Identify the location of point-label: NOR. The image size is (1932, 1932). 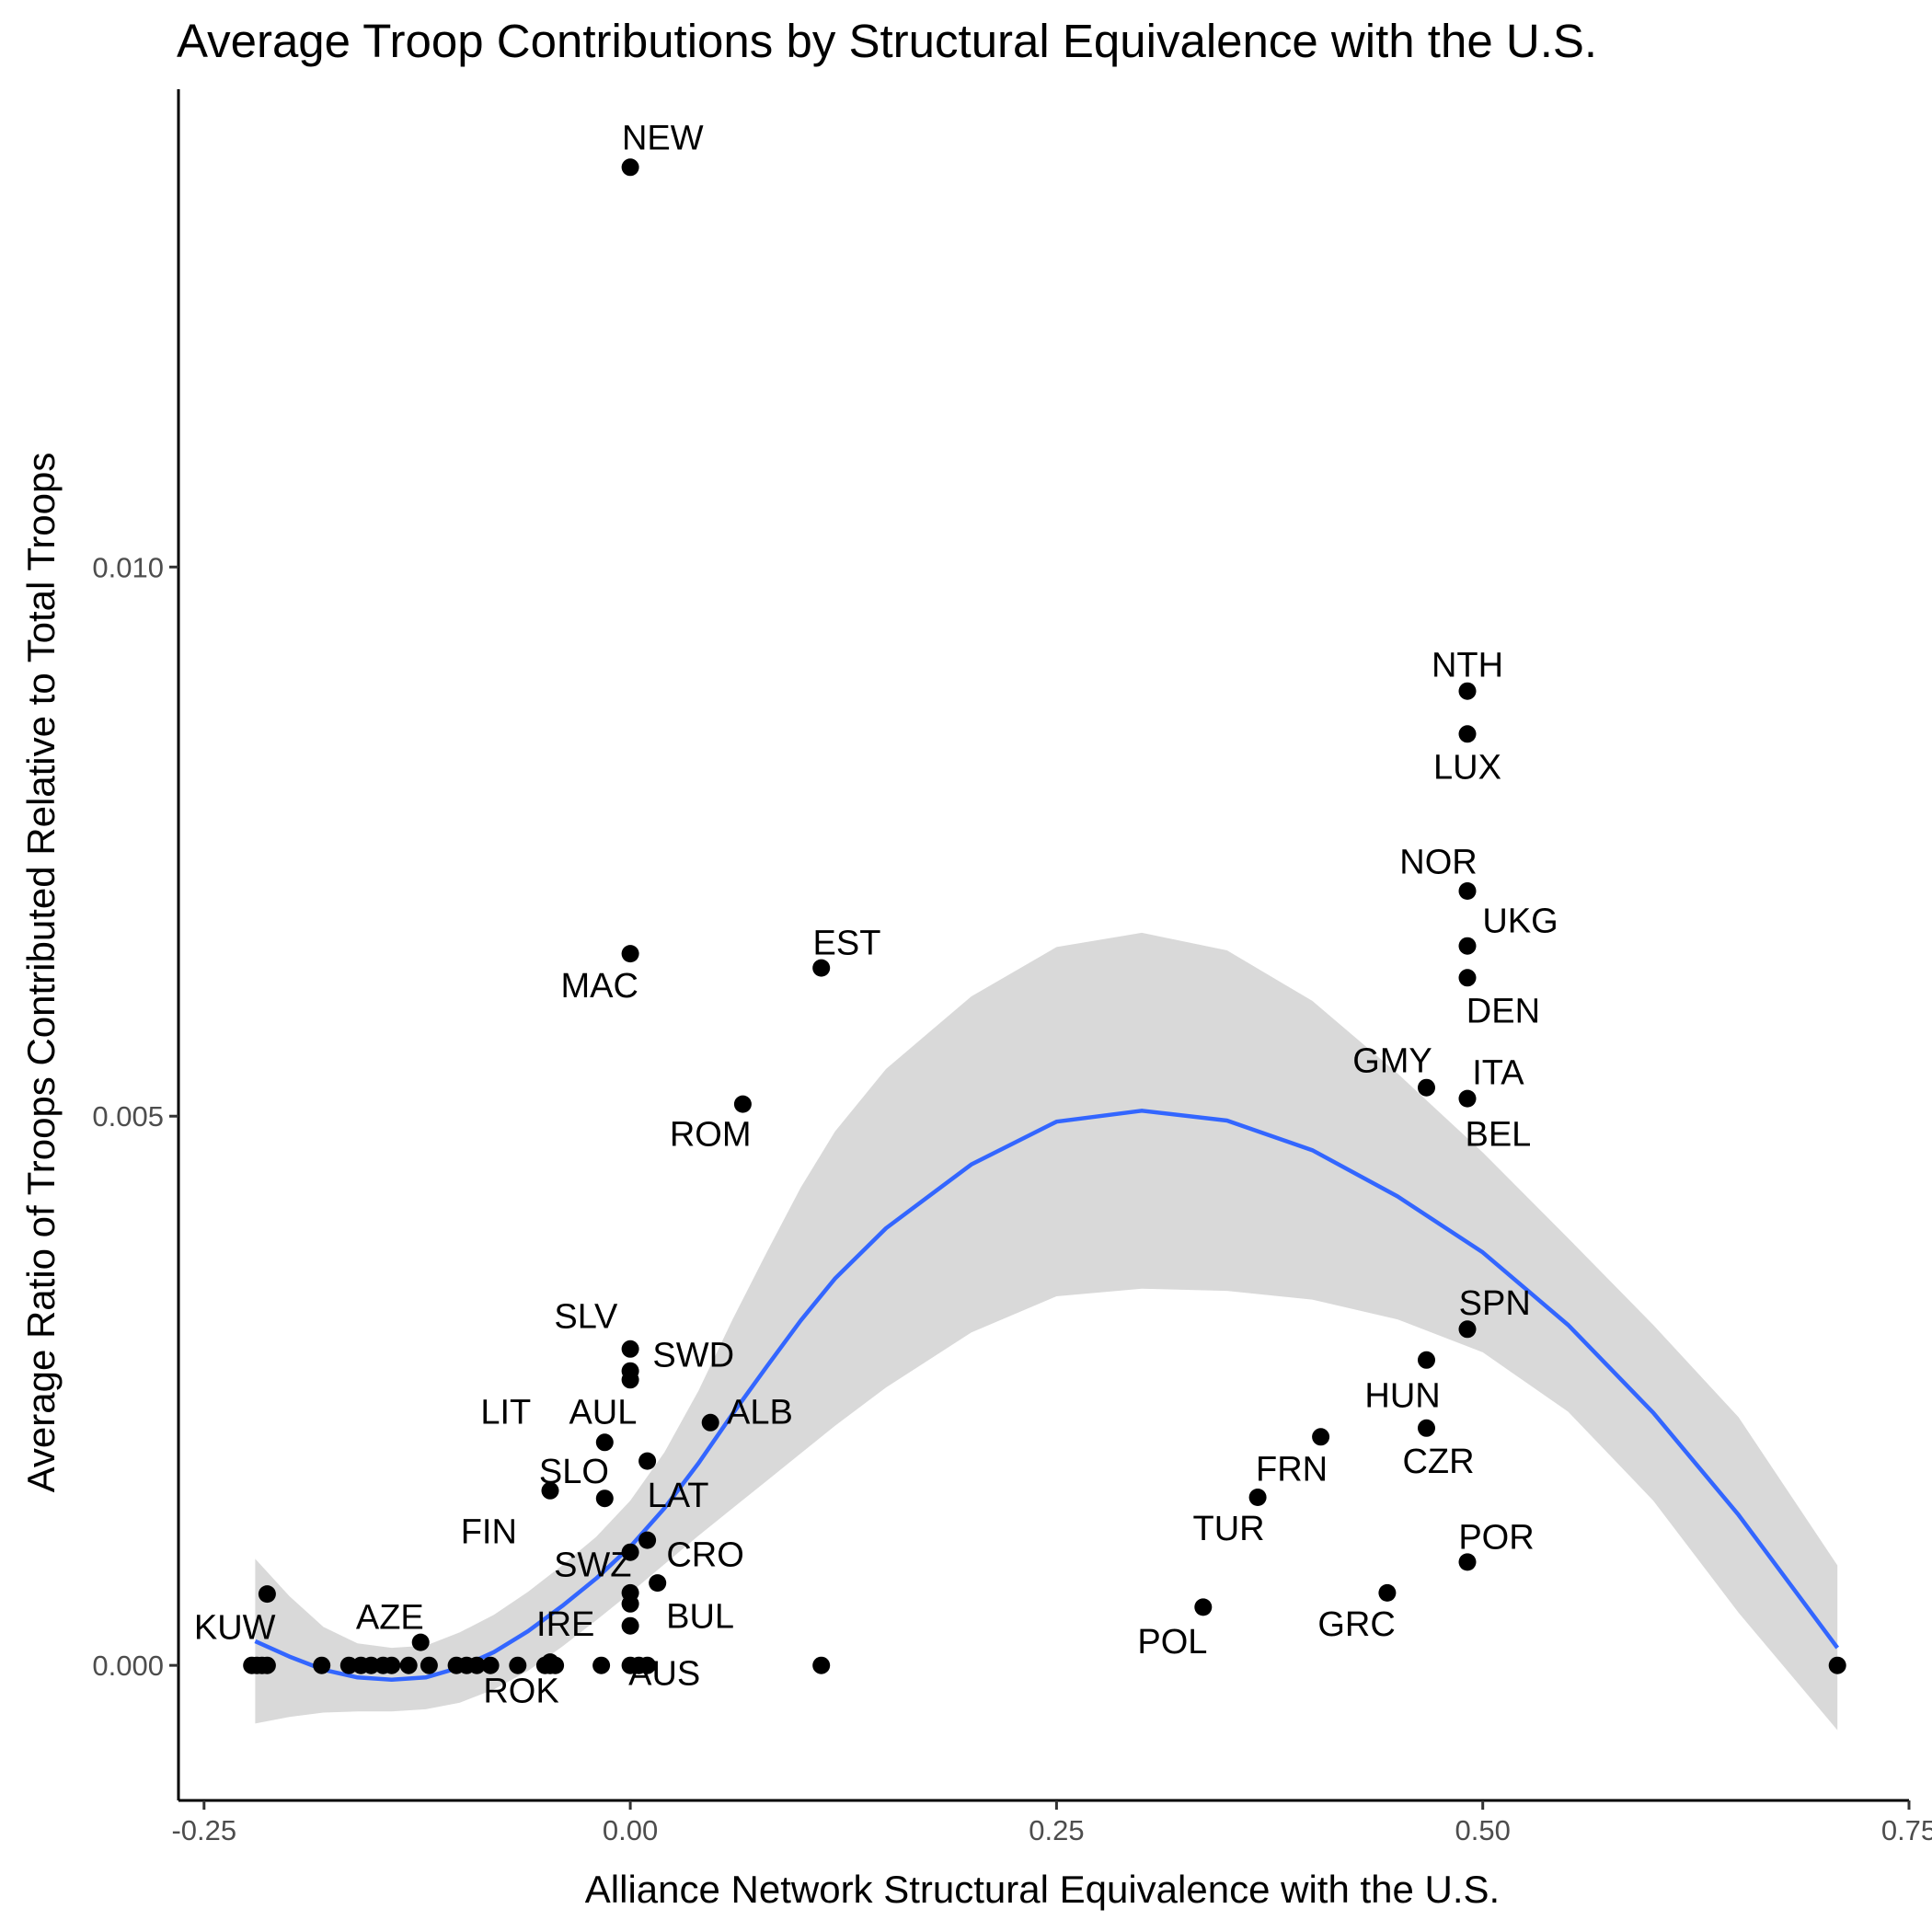
(1438, 862).